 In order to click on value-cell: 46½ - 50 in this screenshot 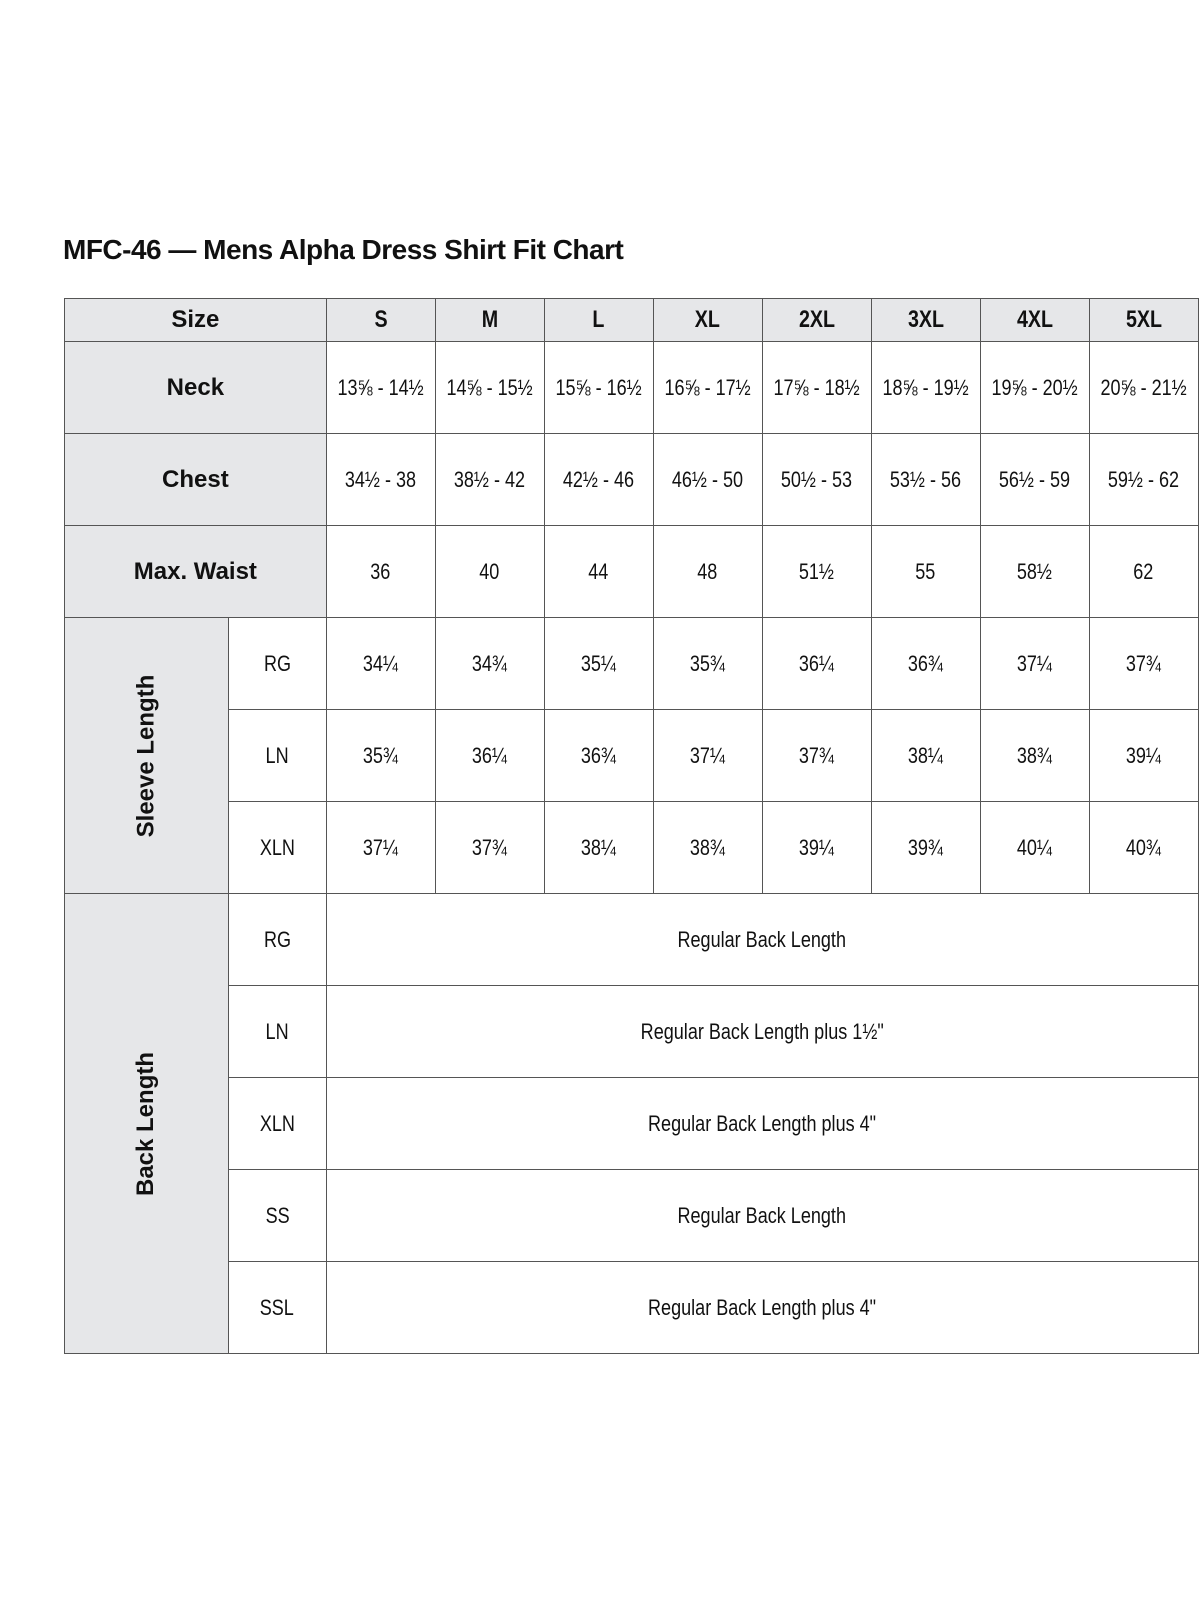, I will do `click(707, 479)`.